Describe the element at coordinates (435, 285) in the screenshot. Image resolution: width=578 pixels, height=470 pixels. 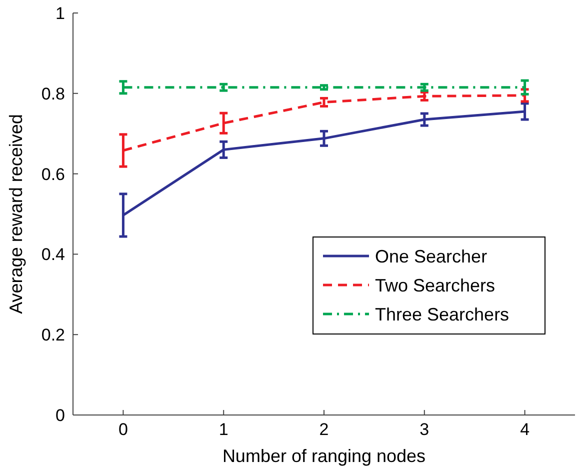
I see `legend-label: Two Searchers` at that location.